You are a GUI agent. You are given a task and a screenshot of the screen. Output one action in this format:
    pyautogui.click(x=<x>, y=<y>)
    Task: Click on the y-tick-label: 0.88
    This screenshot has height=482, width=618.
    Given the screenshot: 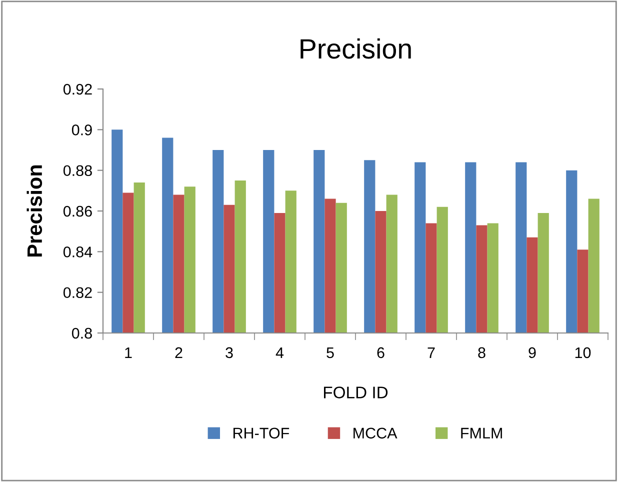 What is the action you would take?
    pyautogui.click(x=77, y=170)
    